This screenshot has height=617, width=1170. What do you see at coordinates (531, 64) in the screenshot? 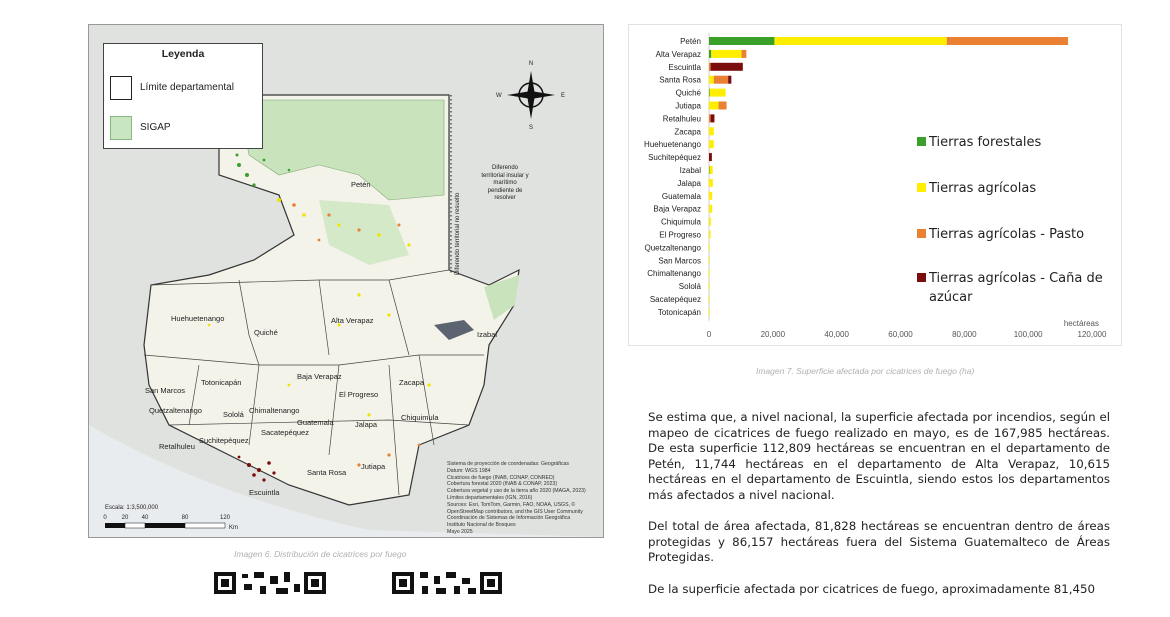
I see `compass-n: N` at bounding box center [531, 64].